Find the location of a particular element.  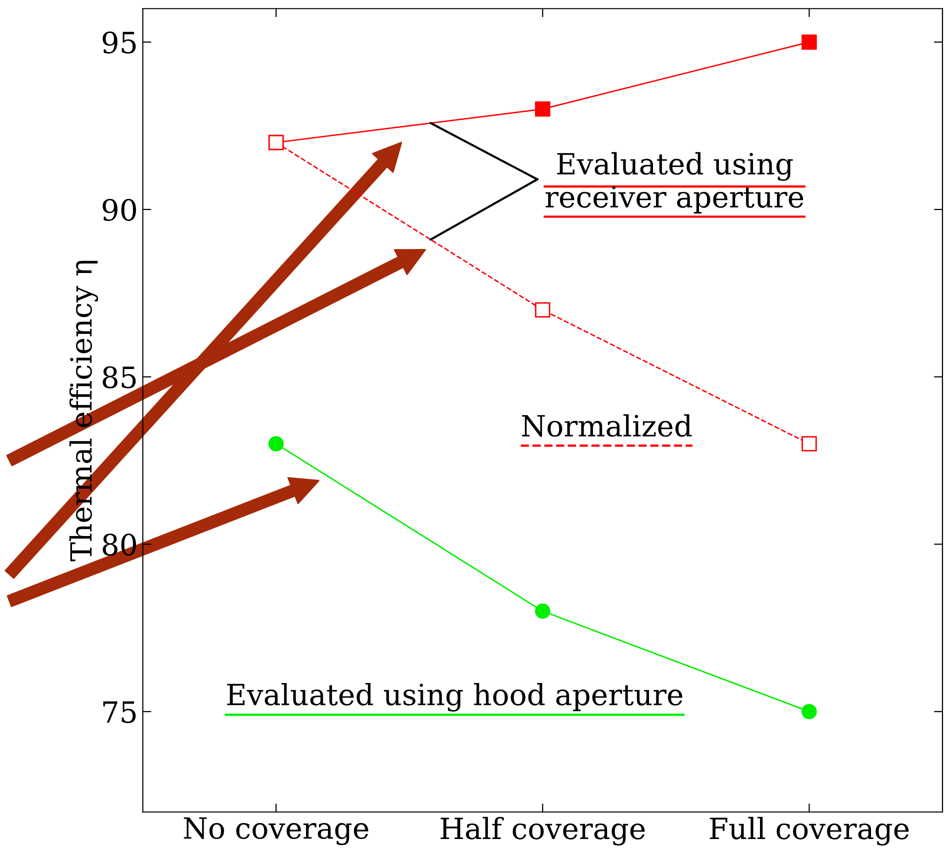

series-label: Normalized is located at coordinates (607, 425).